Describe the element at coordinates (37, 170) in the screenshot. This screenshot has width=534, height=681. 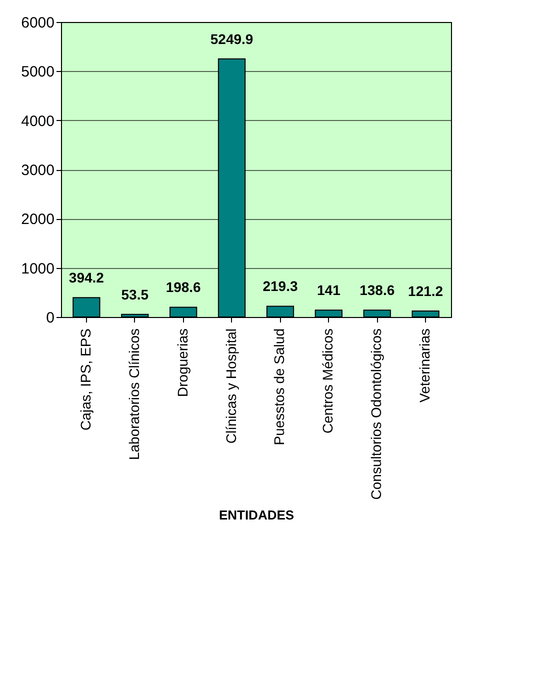
I see `y-tick-label: 3000` at that location.